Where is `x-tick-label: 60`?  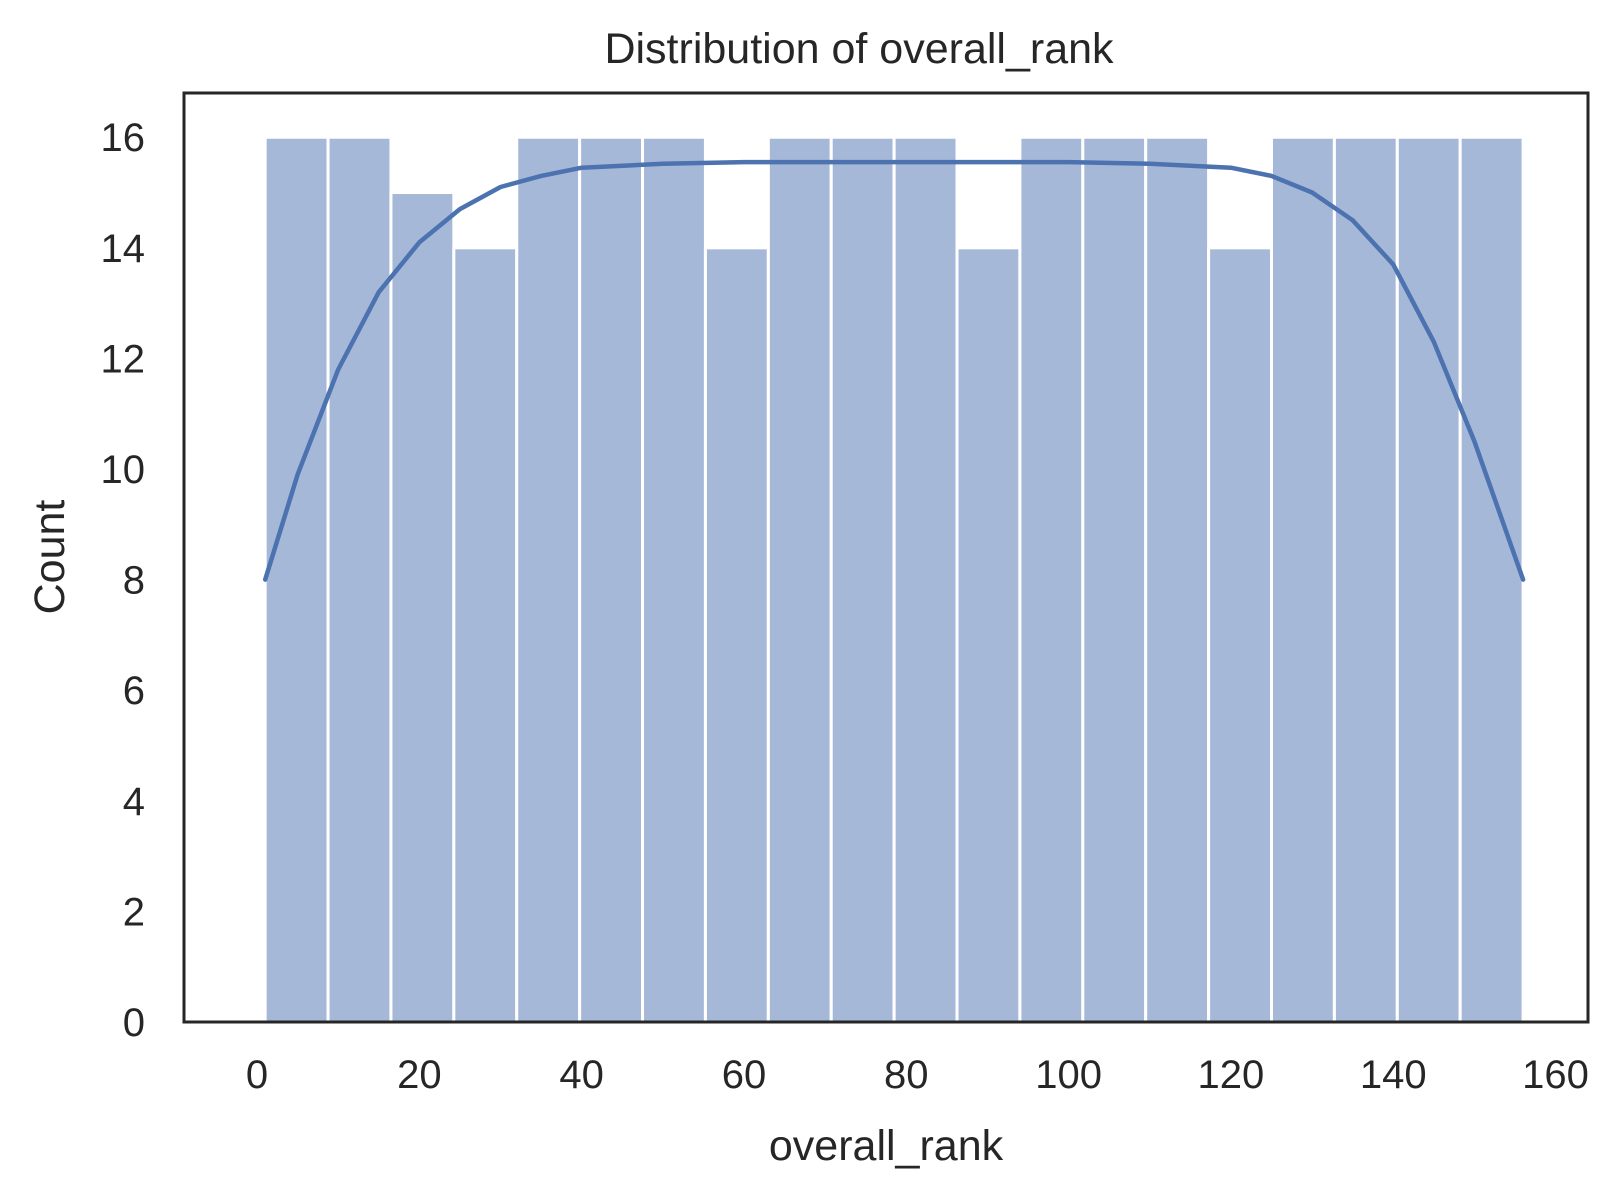
x-tick-label: 60 is located at coordinates (744, 1075).